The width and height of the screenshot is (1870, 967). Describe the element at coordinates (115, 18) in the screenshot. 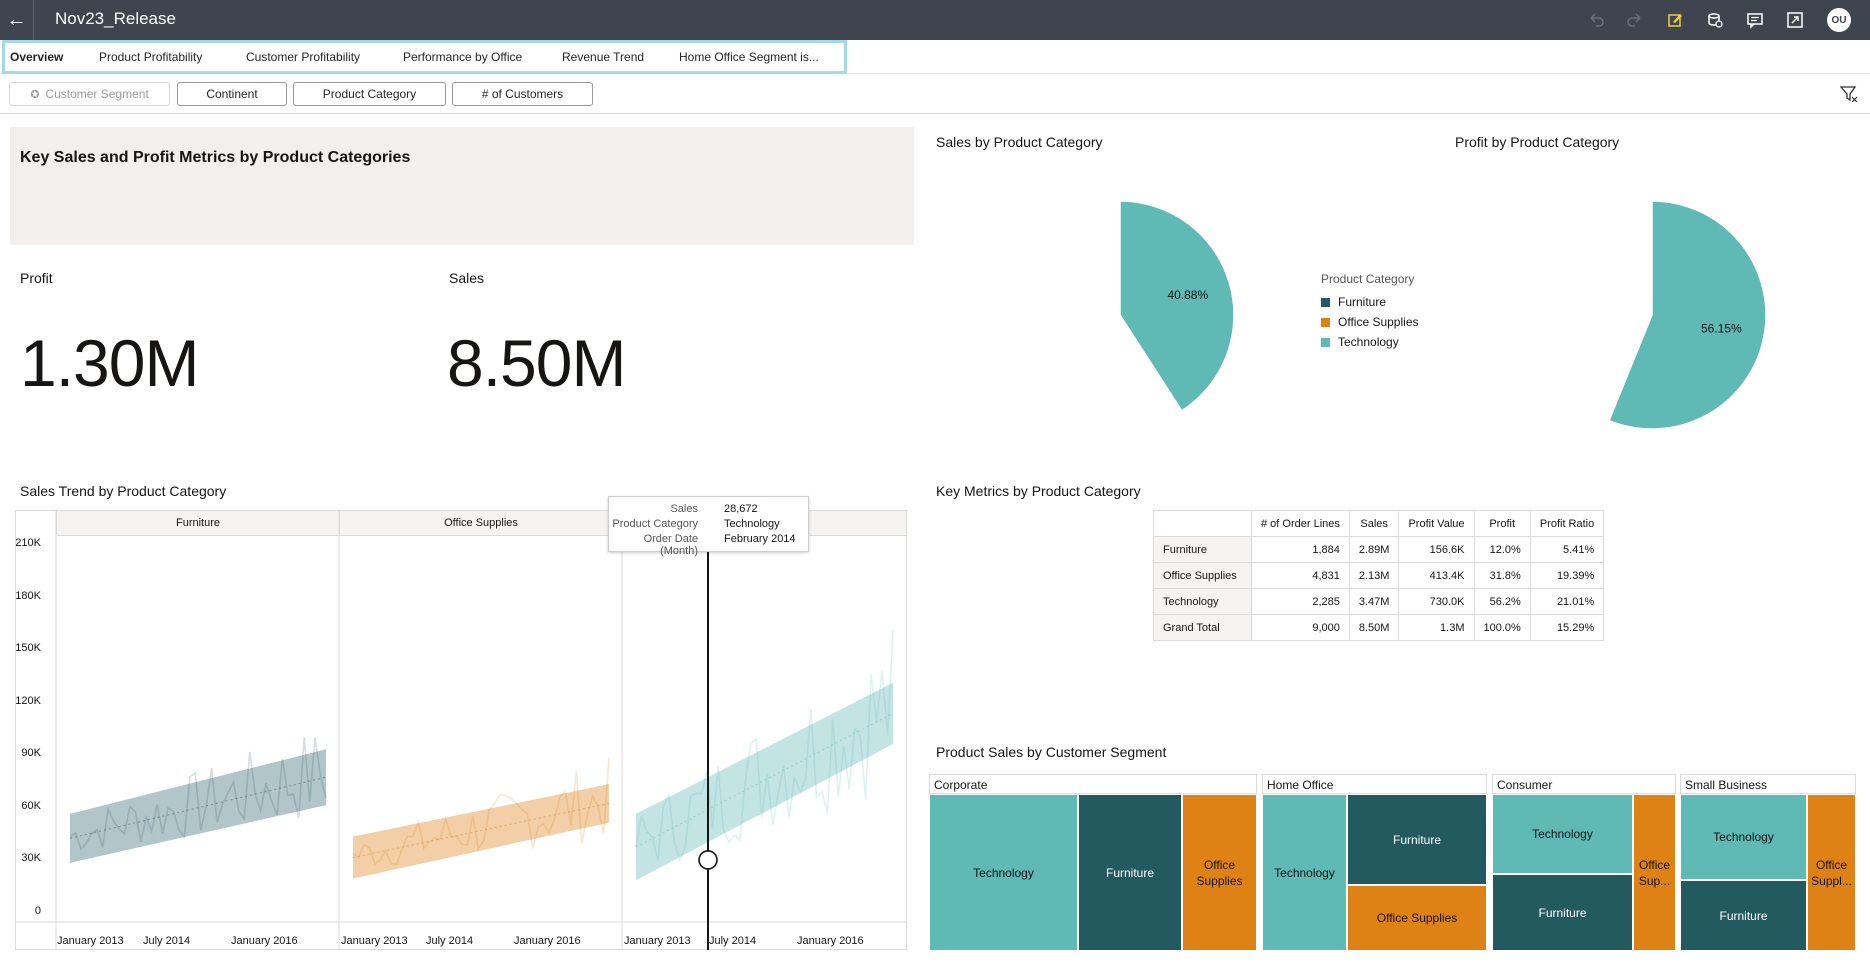

I see `workbook-title: Nov23_Release` at that location.